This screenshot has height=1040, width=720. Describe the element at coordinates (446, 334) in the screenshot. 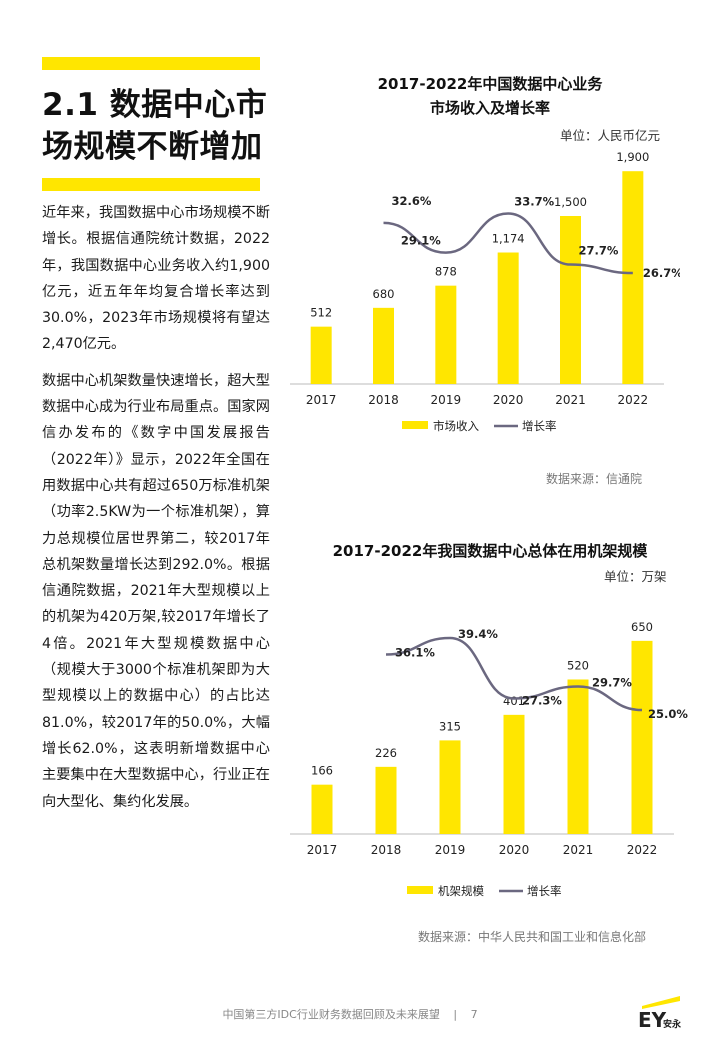

I see `chart1-bar-2019` at that location.